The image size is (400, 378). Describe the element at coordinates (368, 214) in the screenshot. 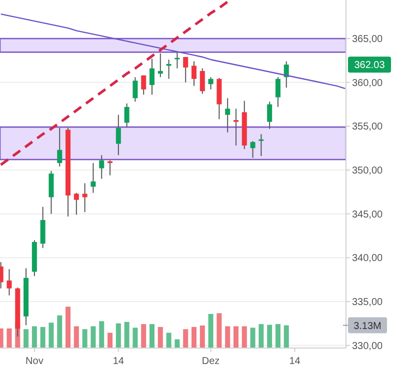

I see `y-tick-label: 345,00` at that location.